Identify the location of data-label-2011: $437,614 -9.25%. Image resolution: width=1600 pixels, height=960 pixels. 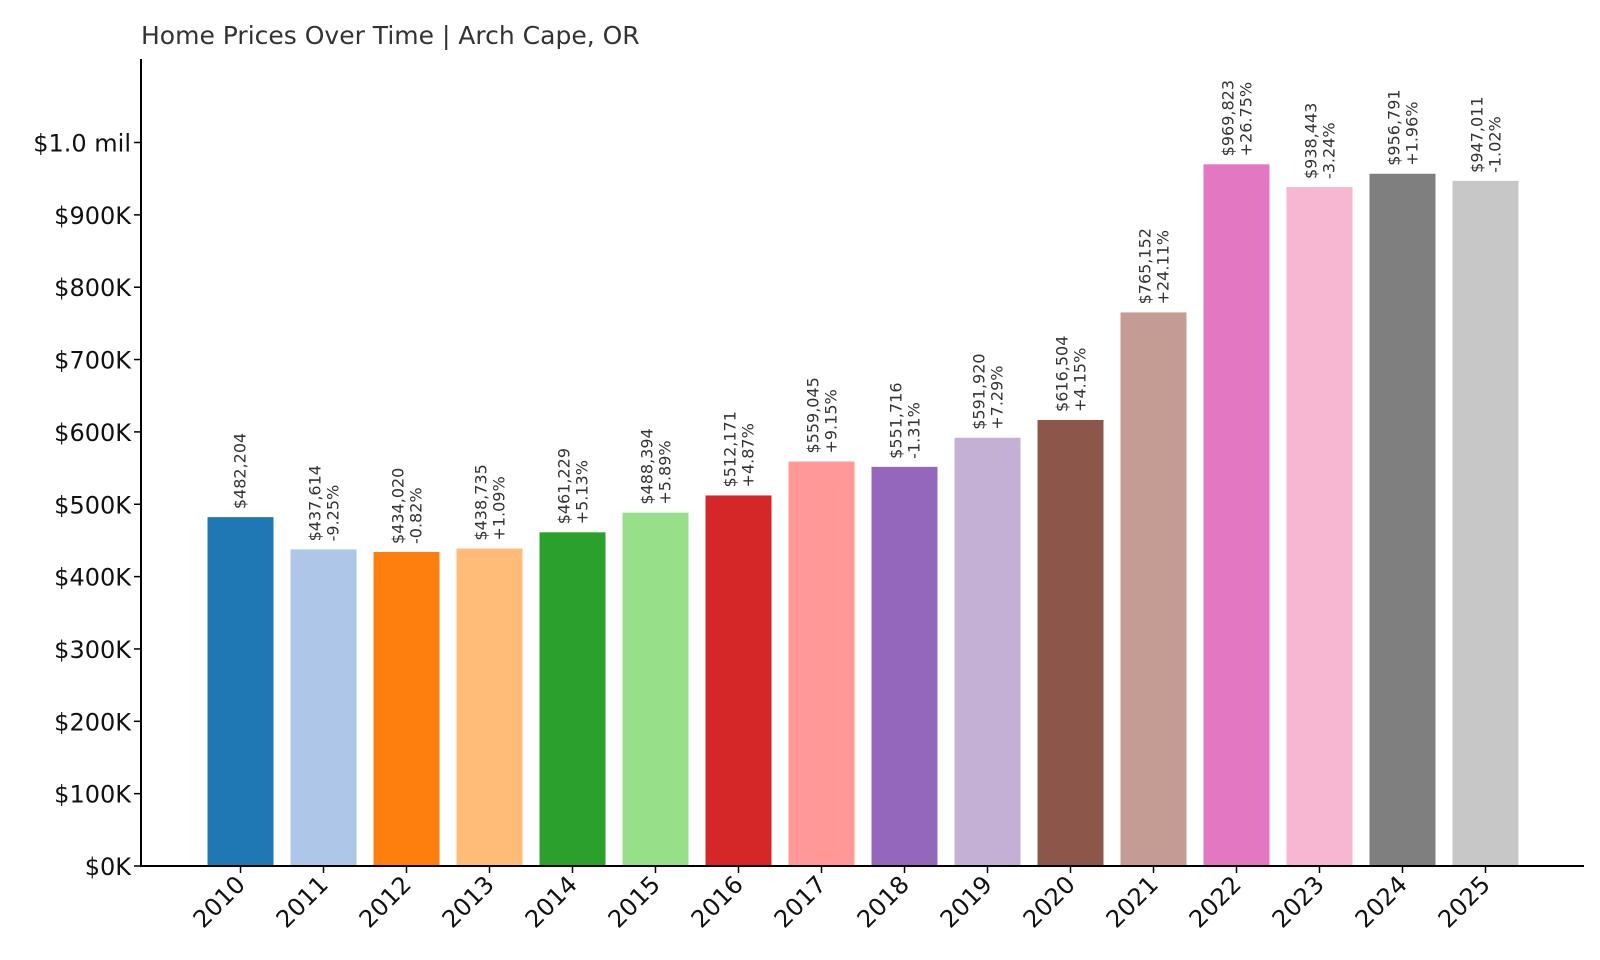
(324, 503).